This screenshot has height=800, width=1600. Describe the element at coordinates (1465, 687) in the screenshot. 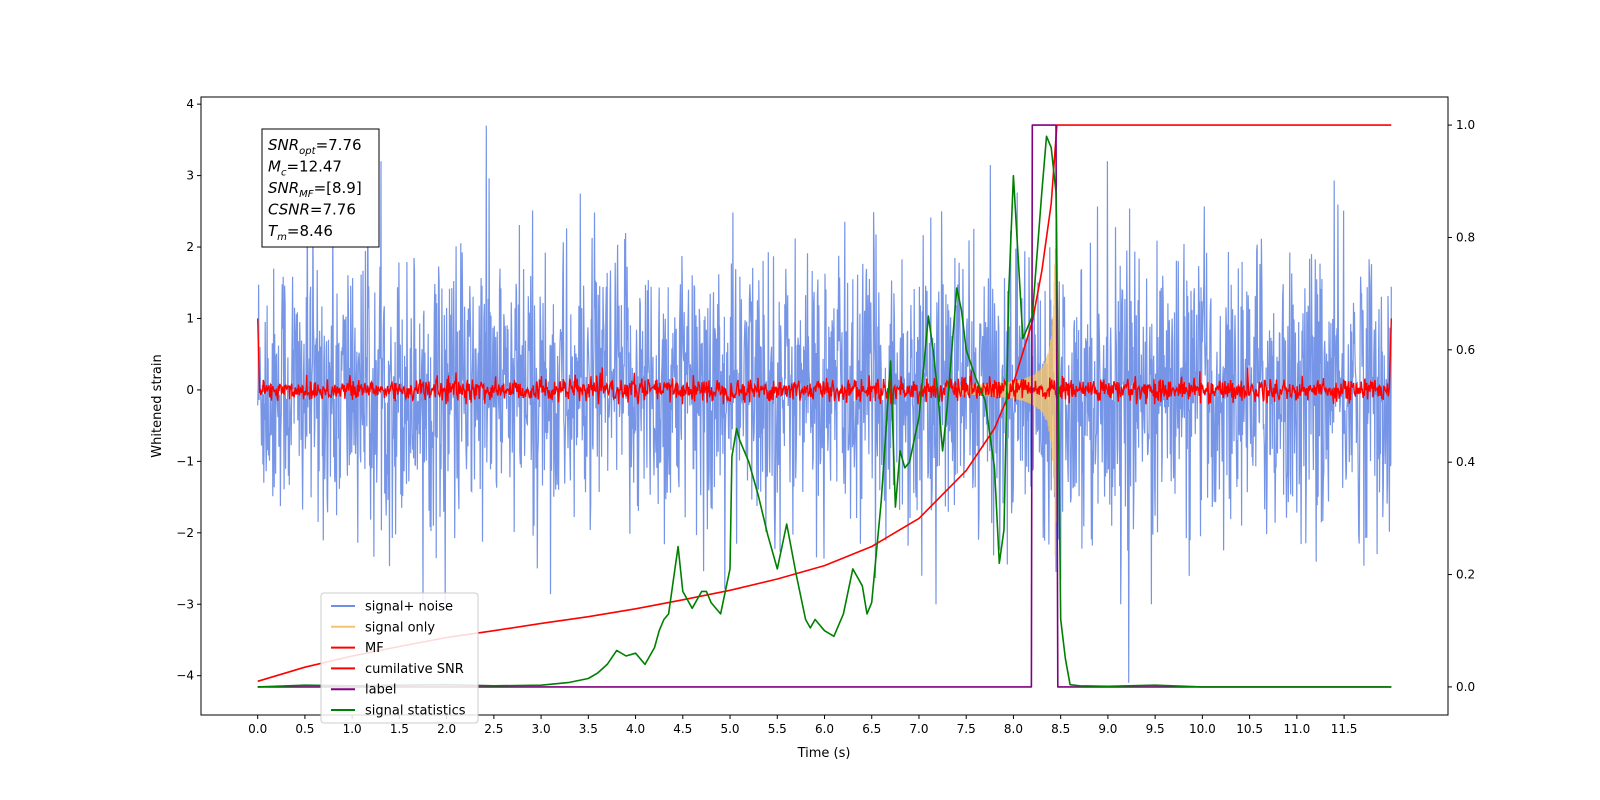

I see `y2-tick-label: 0.0` at that location.